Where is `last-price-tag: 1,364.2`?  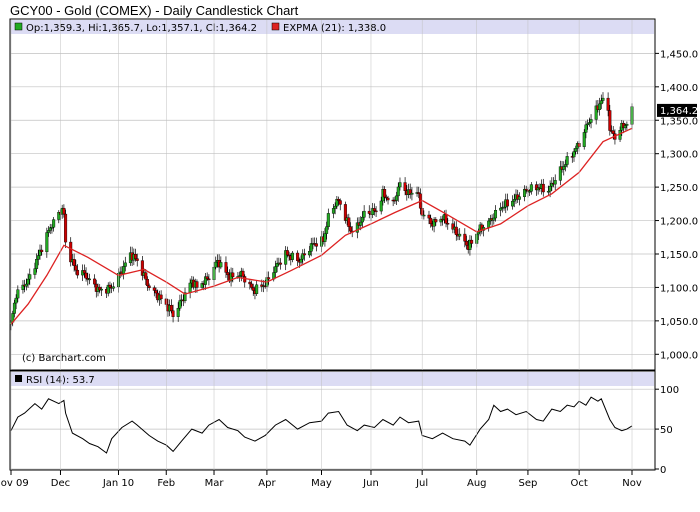 last-price-tag: 1,364.2 is located at coordinates (677, 110).